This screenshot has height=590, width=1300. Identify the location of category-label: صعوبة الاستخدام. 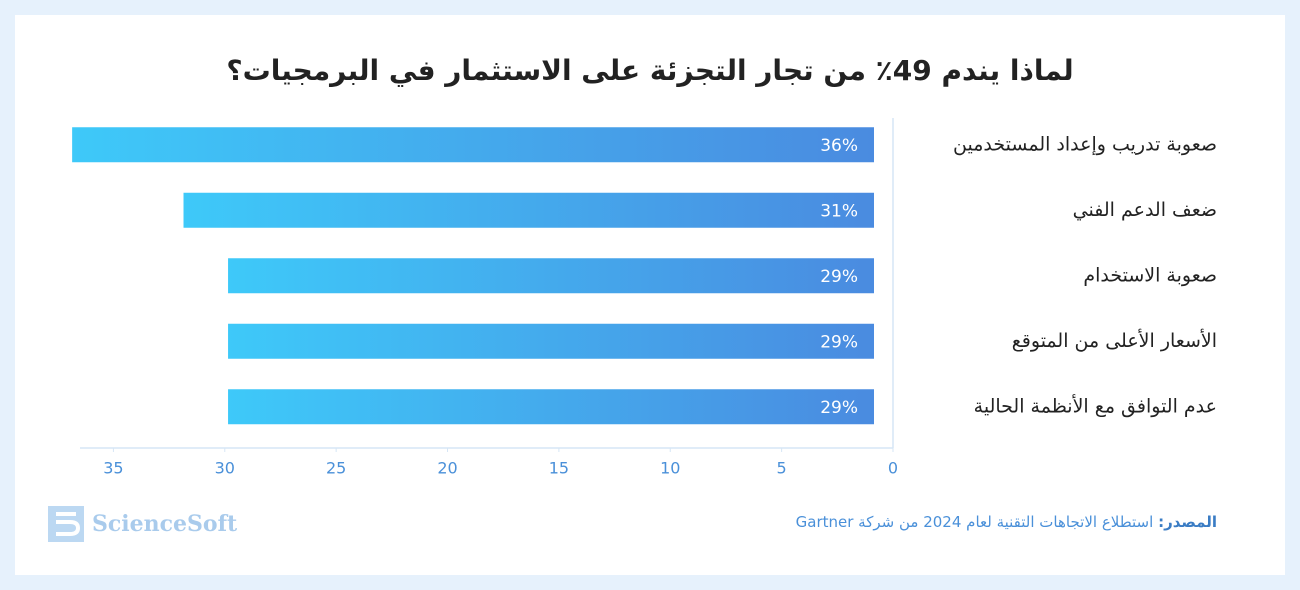
(1150, 275).